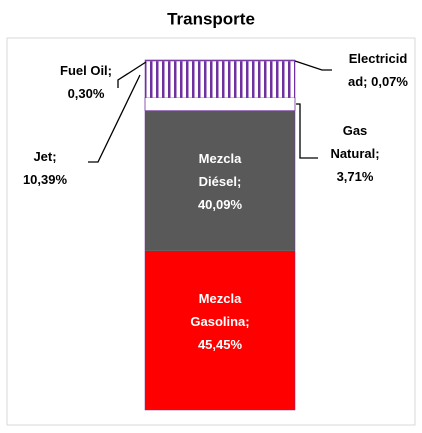 The width and height of the screenshot is (422, 433). I want to click on label-line: Gas, so click(355, 130).